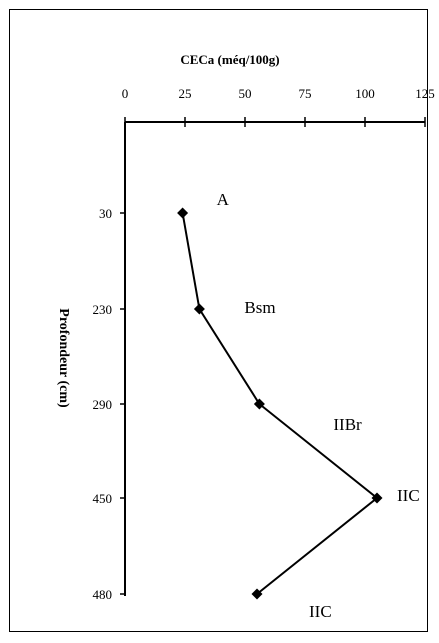 The width and height of the screenshot is (439, 643). I want to click on x-tick-label: 75, so click(305, 93).